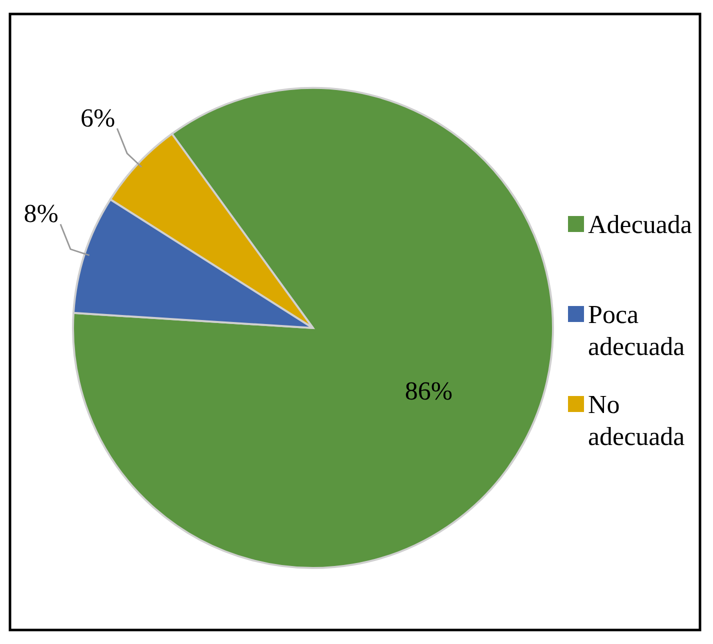 This screenshot has width=713, height=644. Describe the element at coordinates (637, 420) in the screenshot. I see `legend-label: No adecuada` at that location.